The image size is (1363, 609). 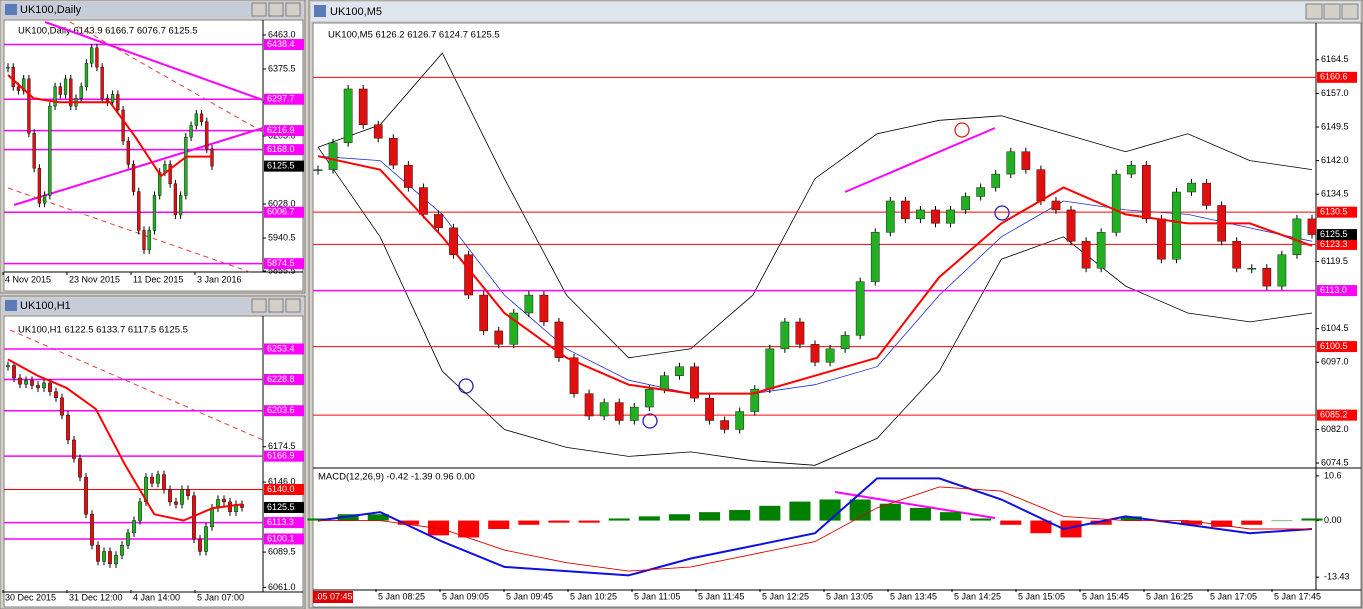 I want to click on y-tick-label: 10.6, so click(x=1333, y=475).